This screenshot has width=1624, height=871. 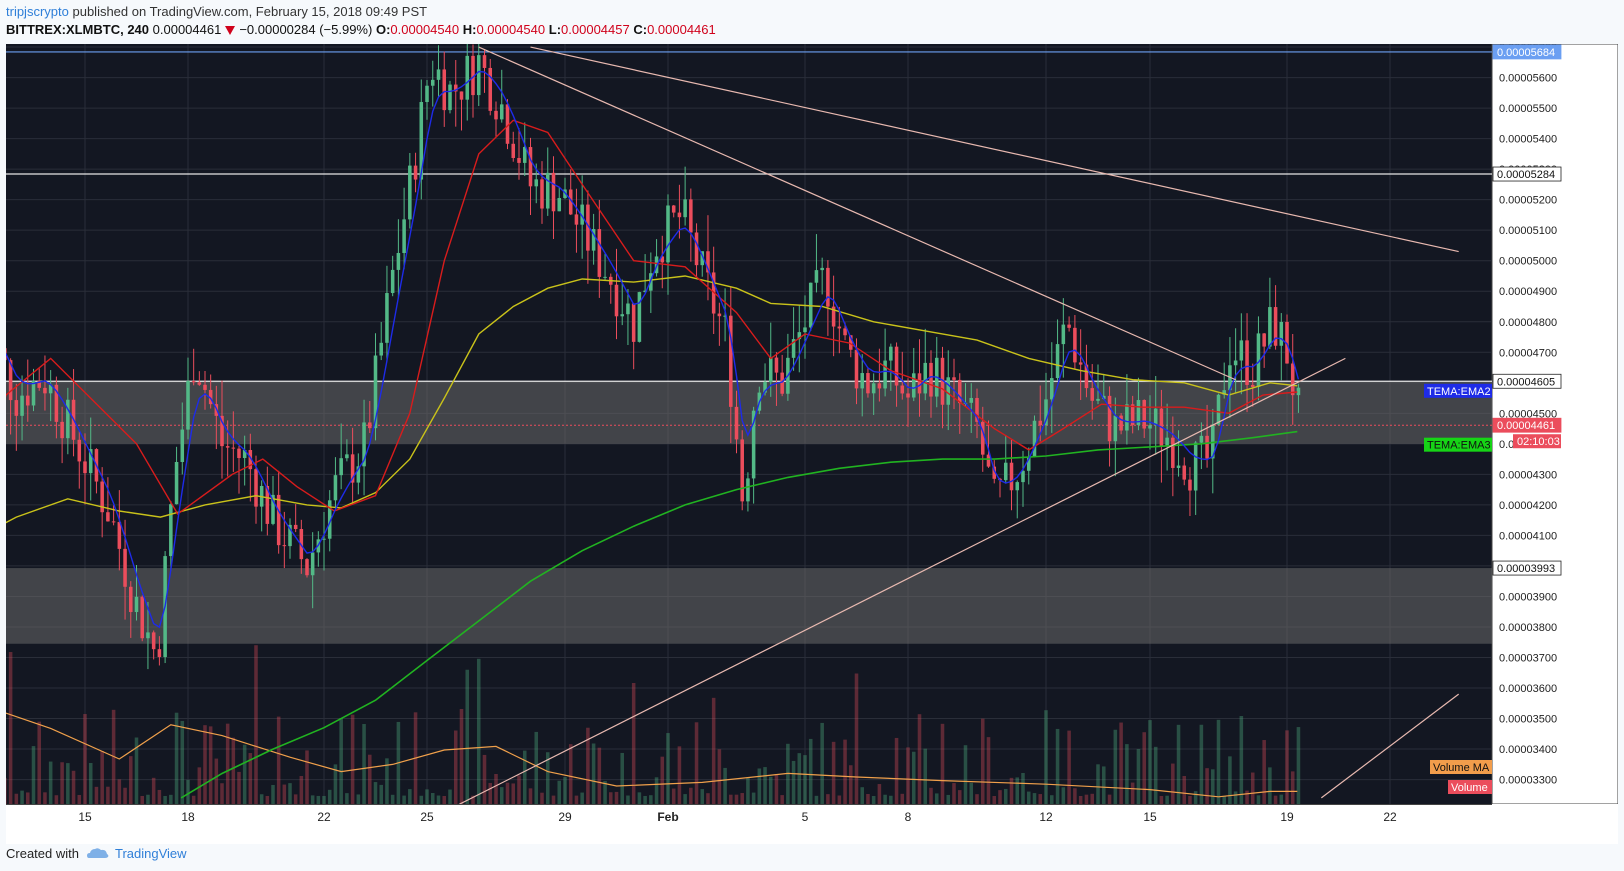 What do you see at coordinates (383, 29) in the screenshot?
I see `open-label: O:` at bounding box center [383, 29].